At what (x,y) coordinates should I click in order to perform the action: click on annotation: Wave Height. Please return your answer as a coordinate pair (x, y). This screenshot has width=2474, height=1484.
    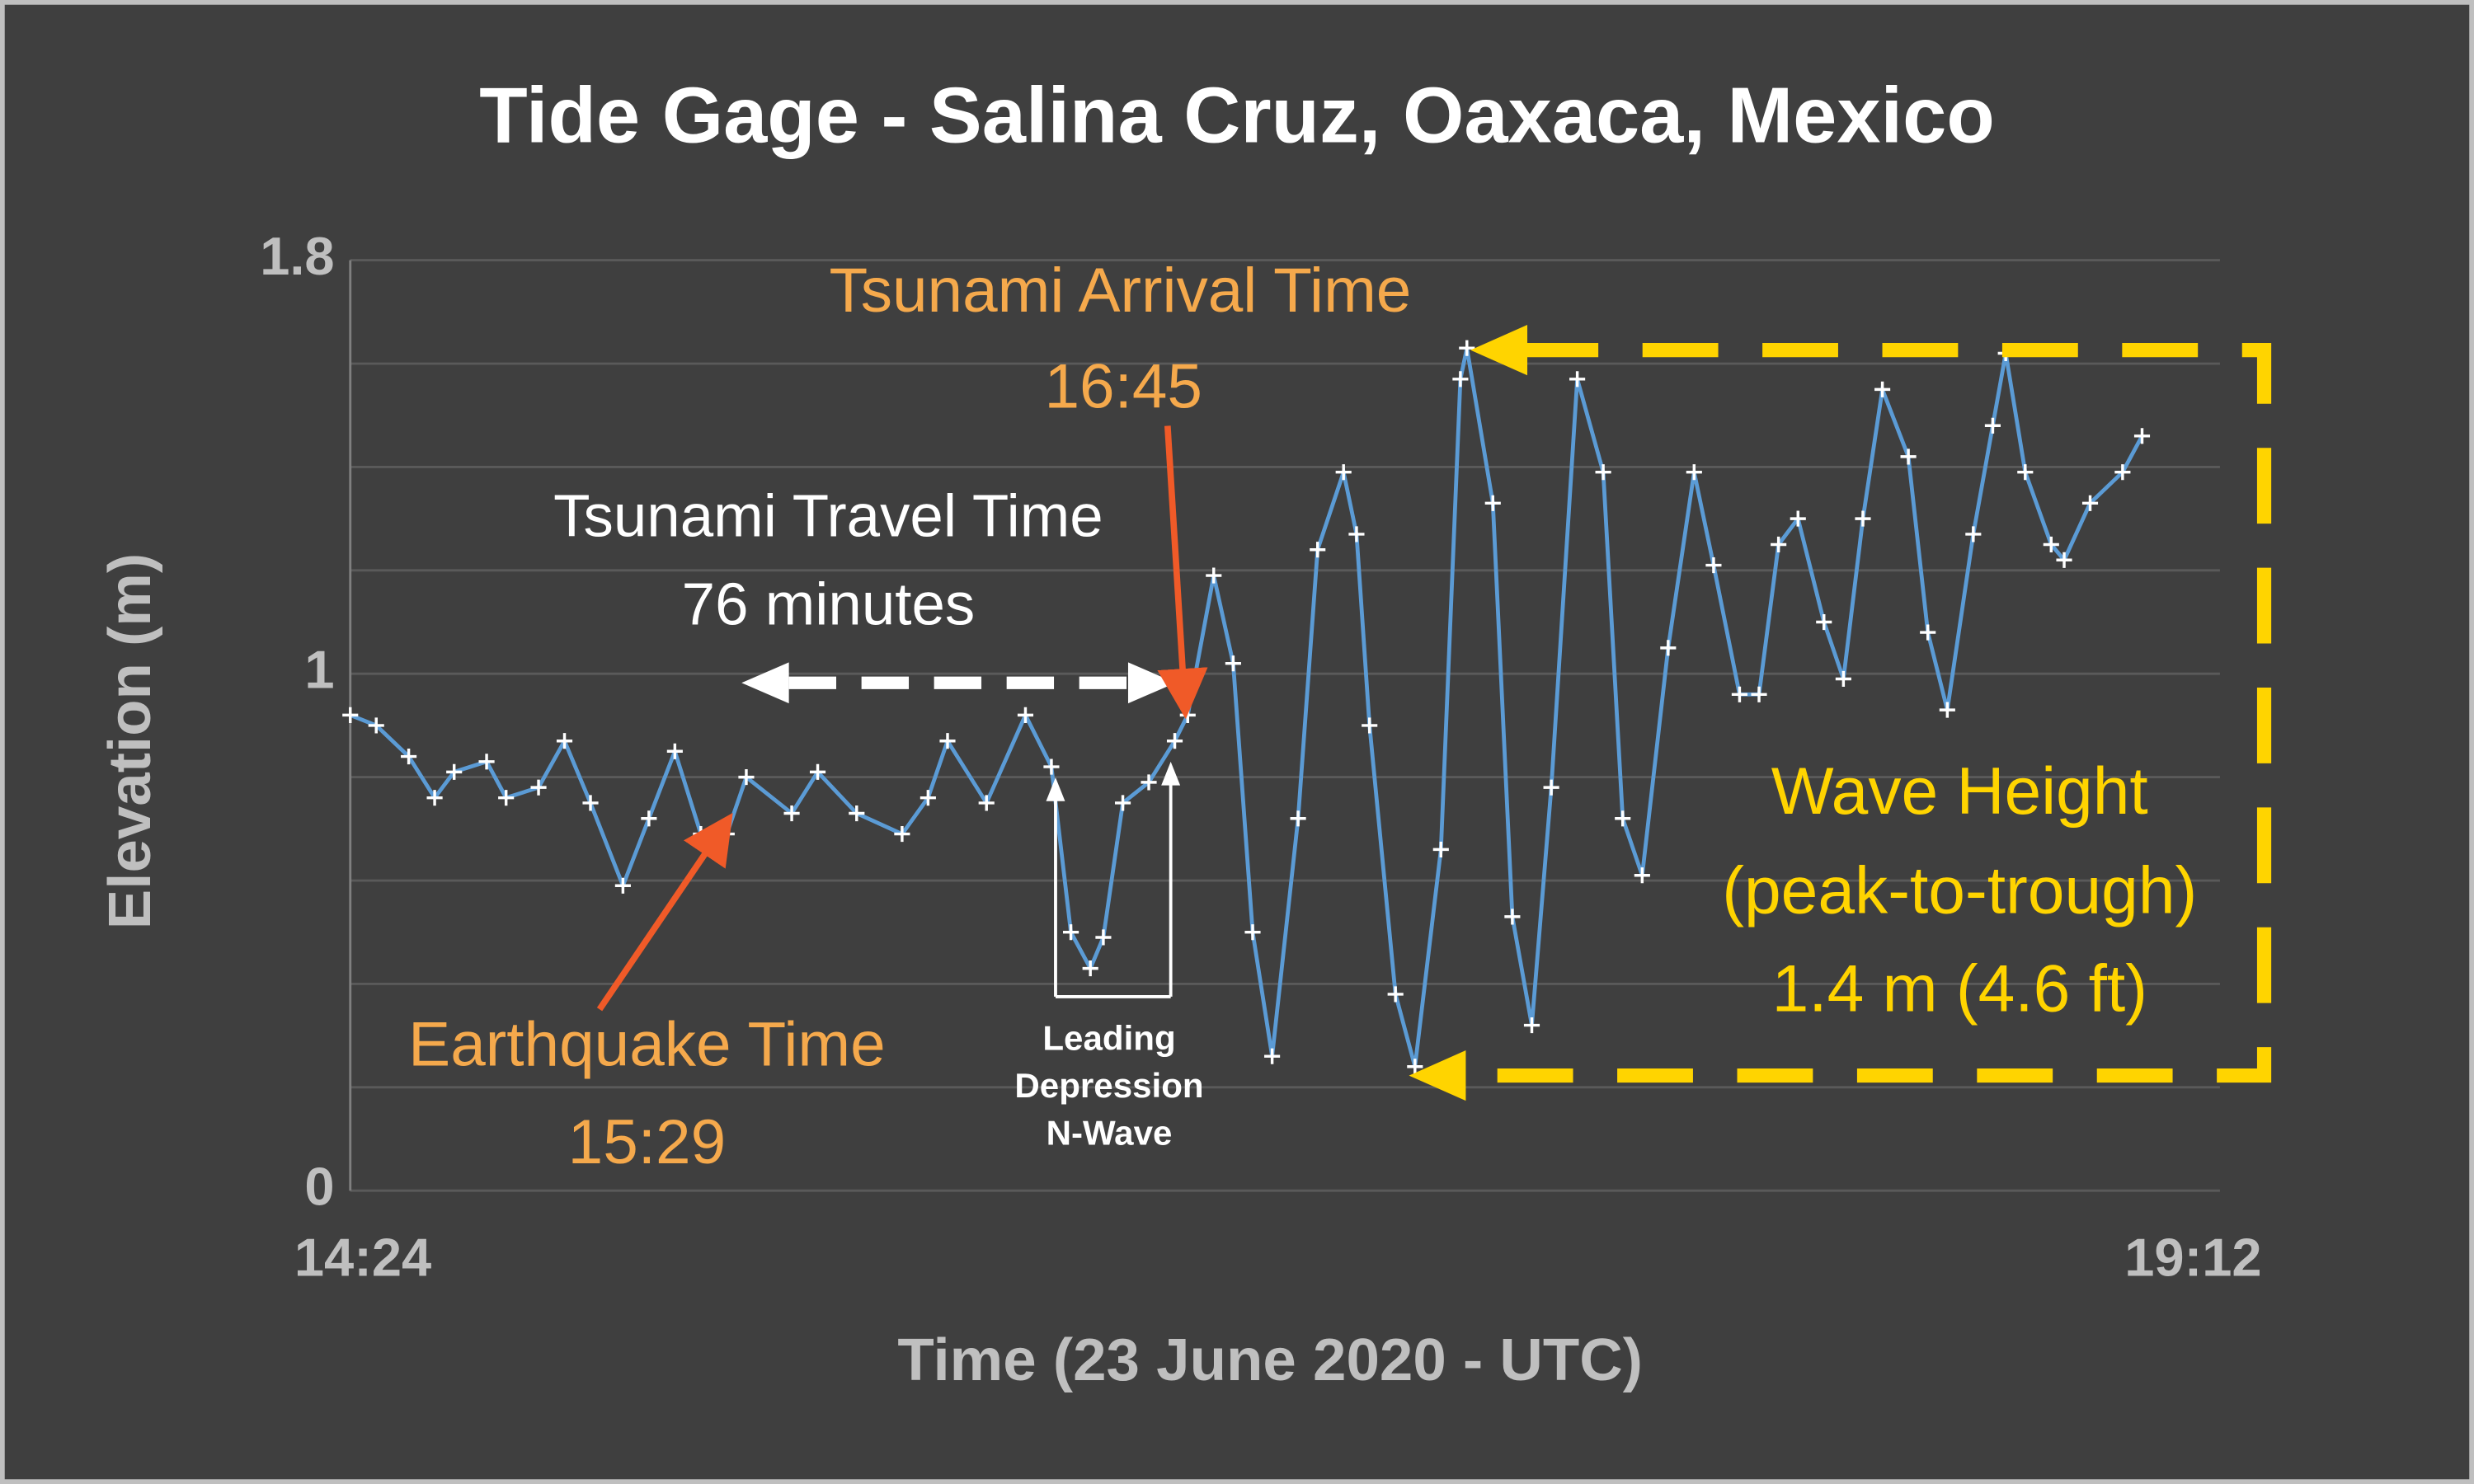
    Looking at the image, I should click on (1959, 791).